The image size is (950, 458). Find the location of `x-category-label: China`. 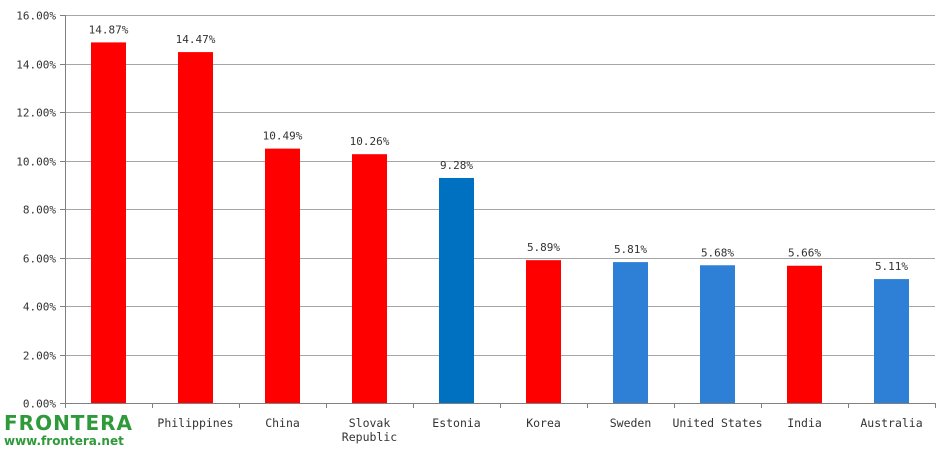

x-category-label: China is located at coordinates (282, 423).